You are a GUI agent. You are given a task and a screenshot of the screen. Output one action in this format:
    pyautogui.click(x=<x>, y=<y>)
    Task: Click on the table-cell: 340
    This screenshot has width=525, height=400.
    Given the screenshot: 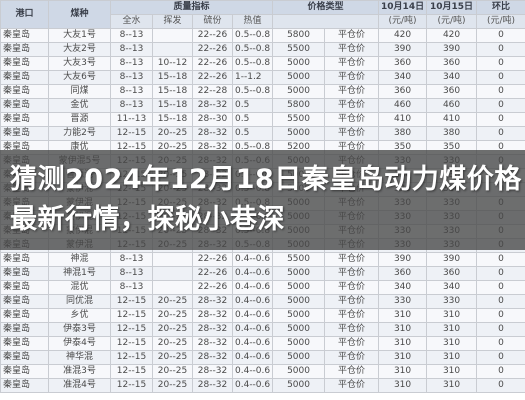 What is the action you would take?
    pyautogui.click(x=452, y=287)
    